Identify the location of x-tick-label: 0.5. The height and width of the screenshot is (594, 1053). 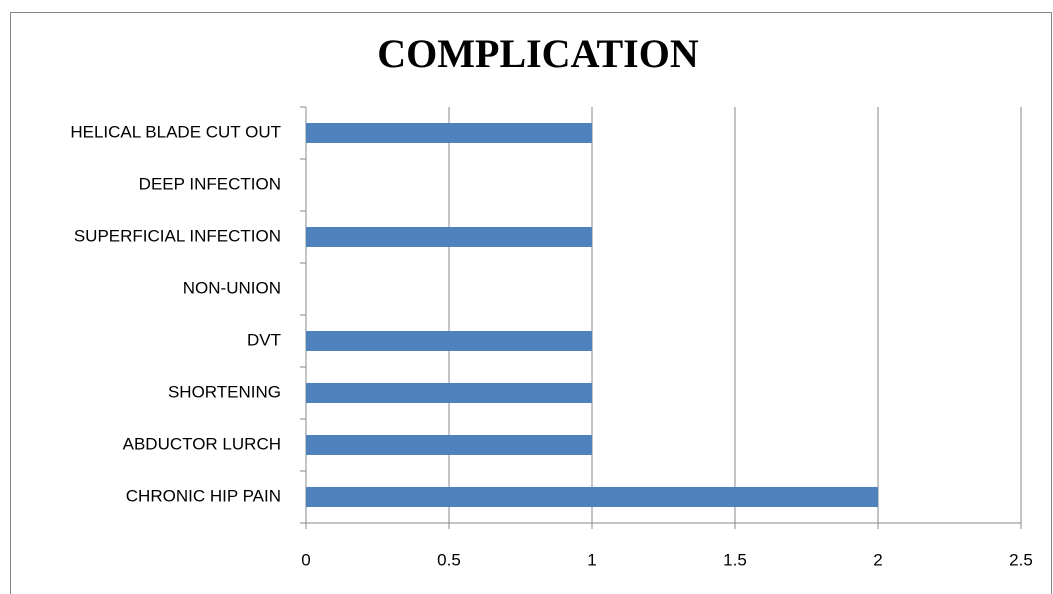
(449, 559).